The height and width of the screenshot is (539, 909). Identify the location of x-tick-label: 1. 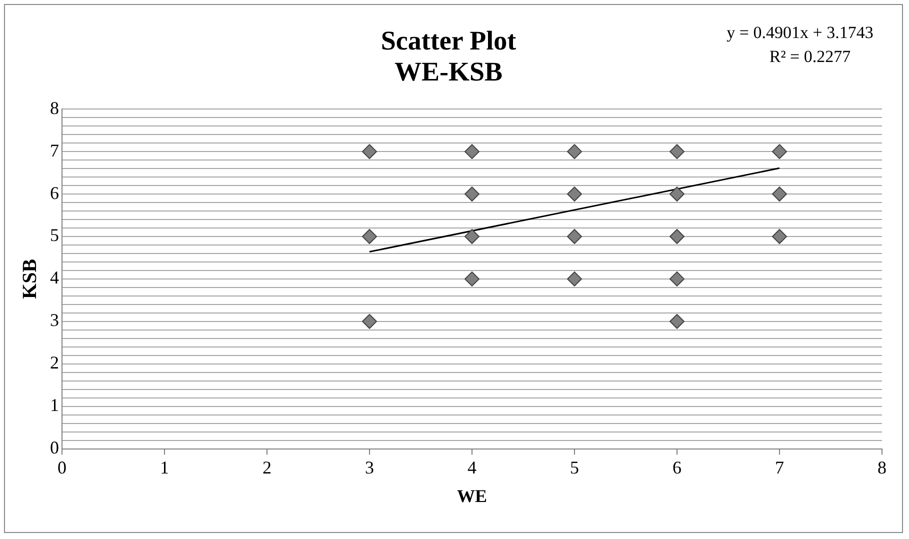
(164, 467).